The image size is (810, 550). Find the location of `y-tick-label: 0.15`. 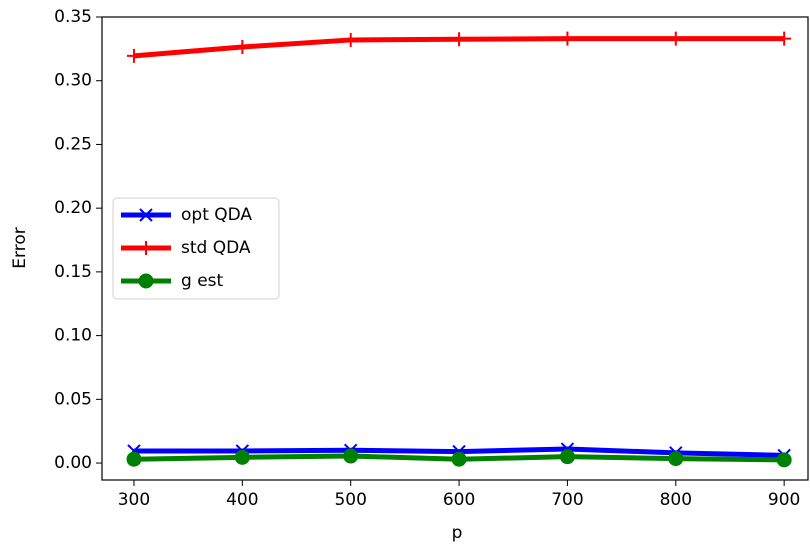

y-tick-label: 0.15 is located at coordinates (73, 272).